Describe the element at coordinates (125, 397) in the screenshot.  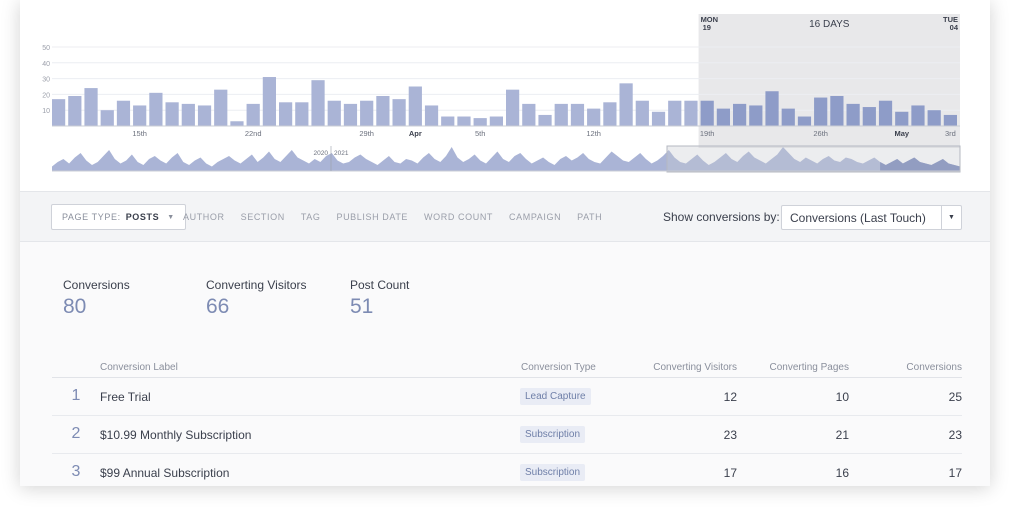
I see `row-label: Free Trial` at that location.